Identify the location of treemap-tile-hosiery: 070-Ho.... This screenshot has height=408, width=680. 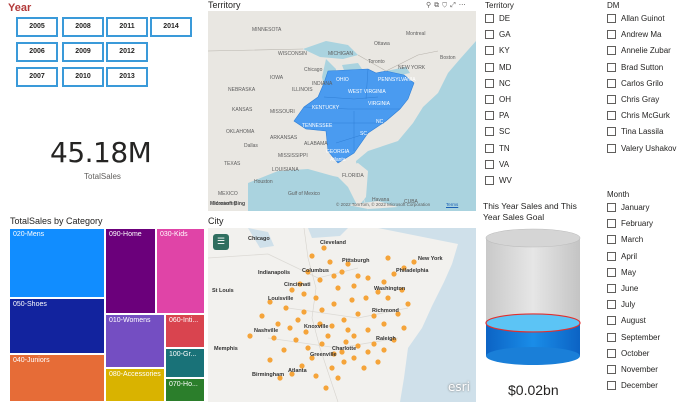
(185, 390).